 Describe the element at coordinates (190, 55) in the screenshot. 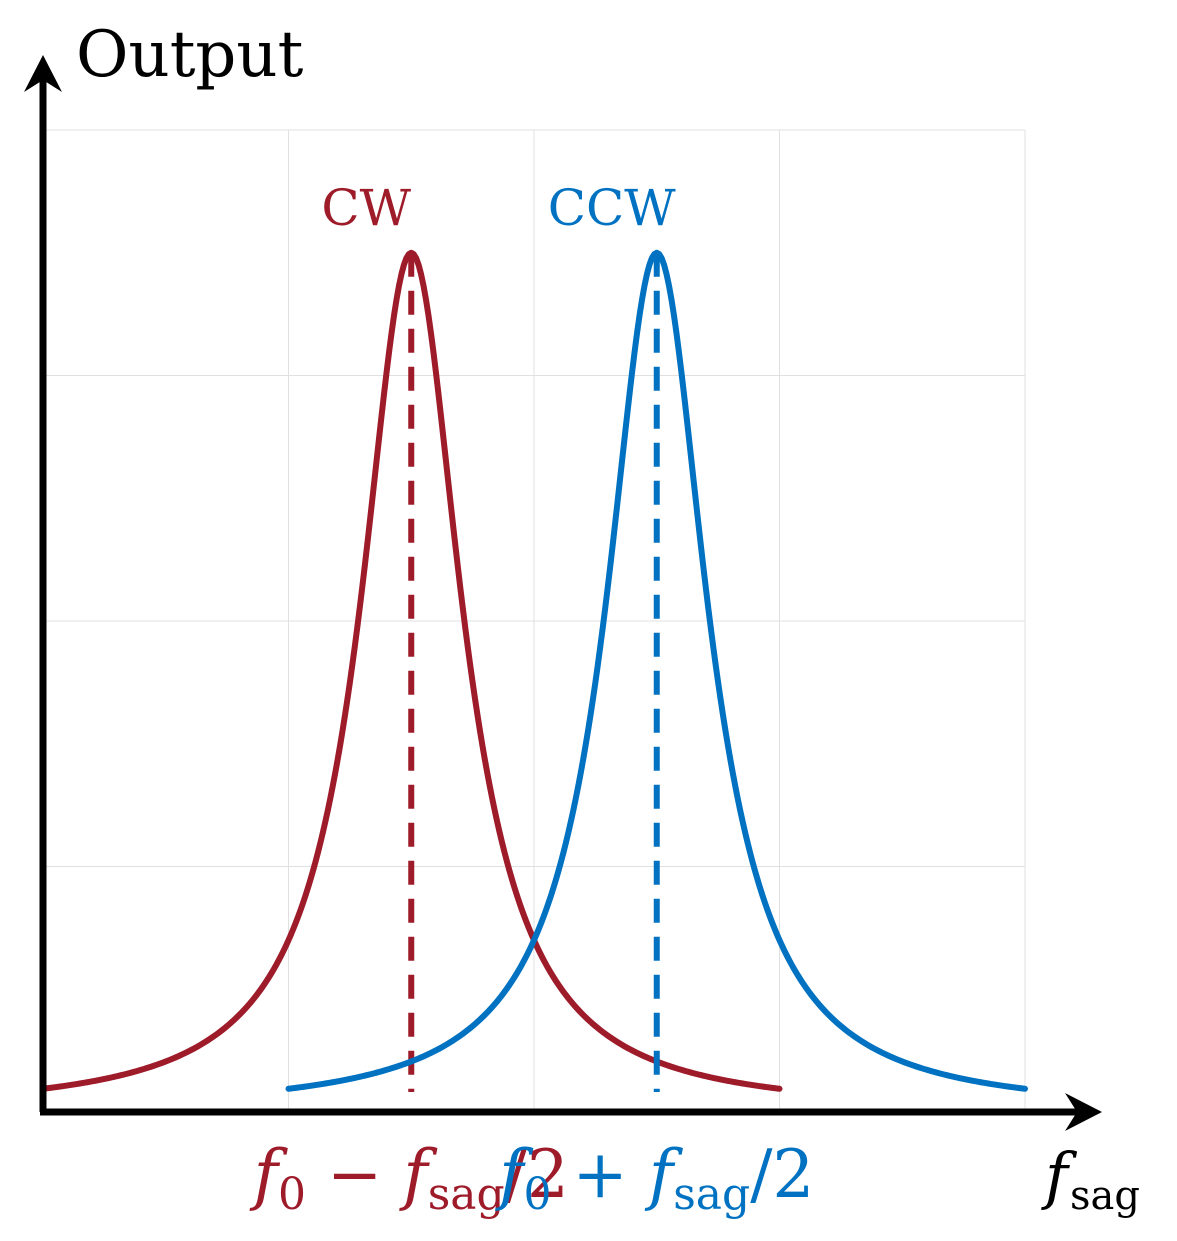

I see `y-axis-label: Output` at that location.